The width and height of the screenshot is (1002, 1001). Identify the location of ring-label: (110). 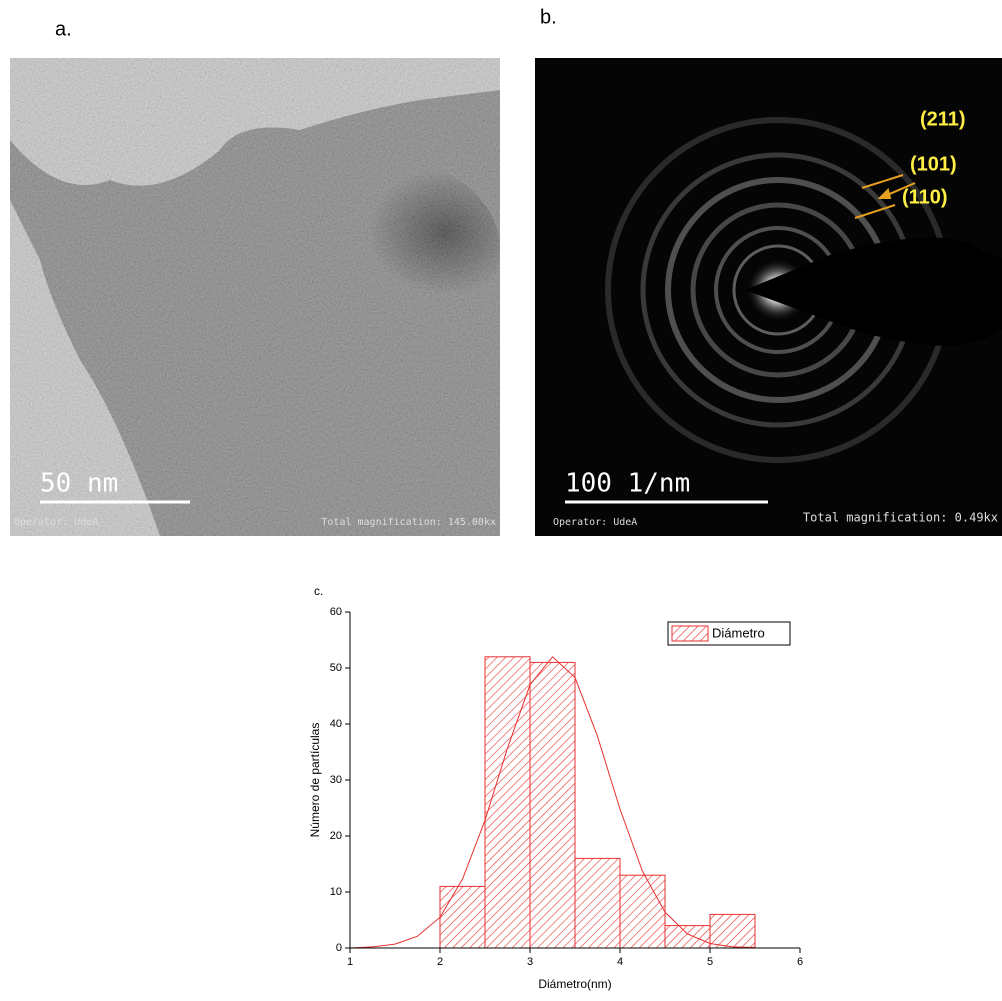
(925, 197).